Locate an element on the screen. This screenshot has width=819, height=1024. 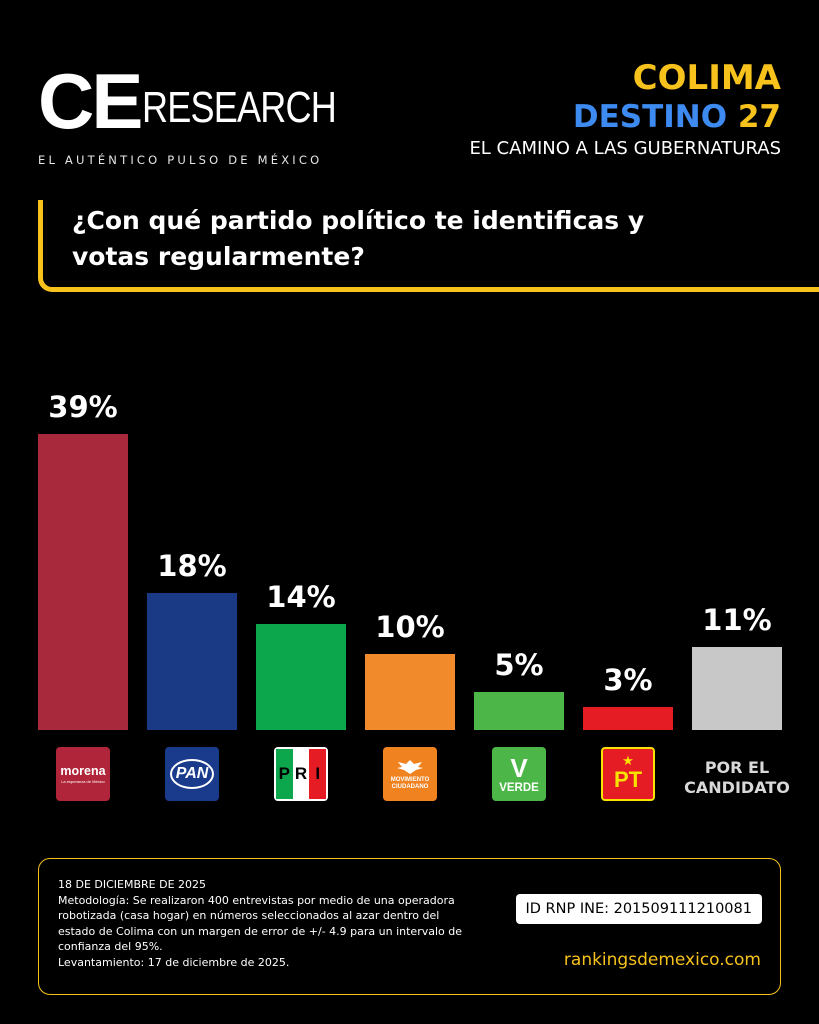
movimiento-ciudadano-logo: MOVIMIENTO CIUDADANO is located at coordinates (410, 774).